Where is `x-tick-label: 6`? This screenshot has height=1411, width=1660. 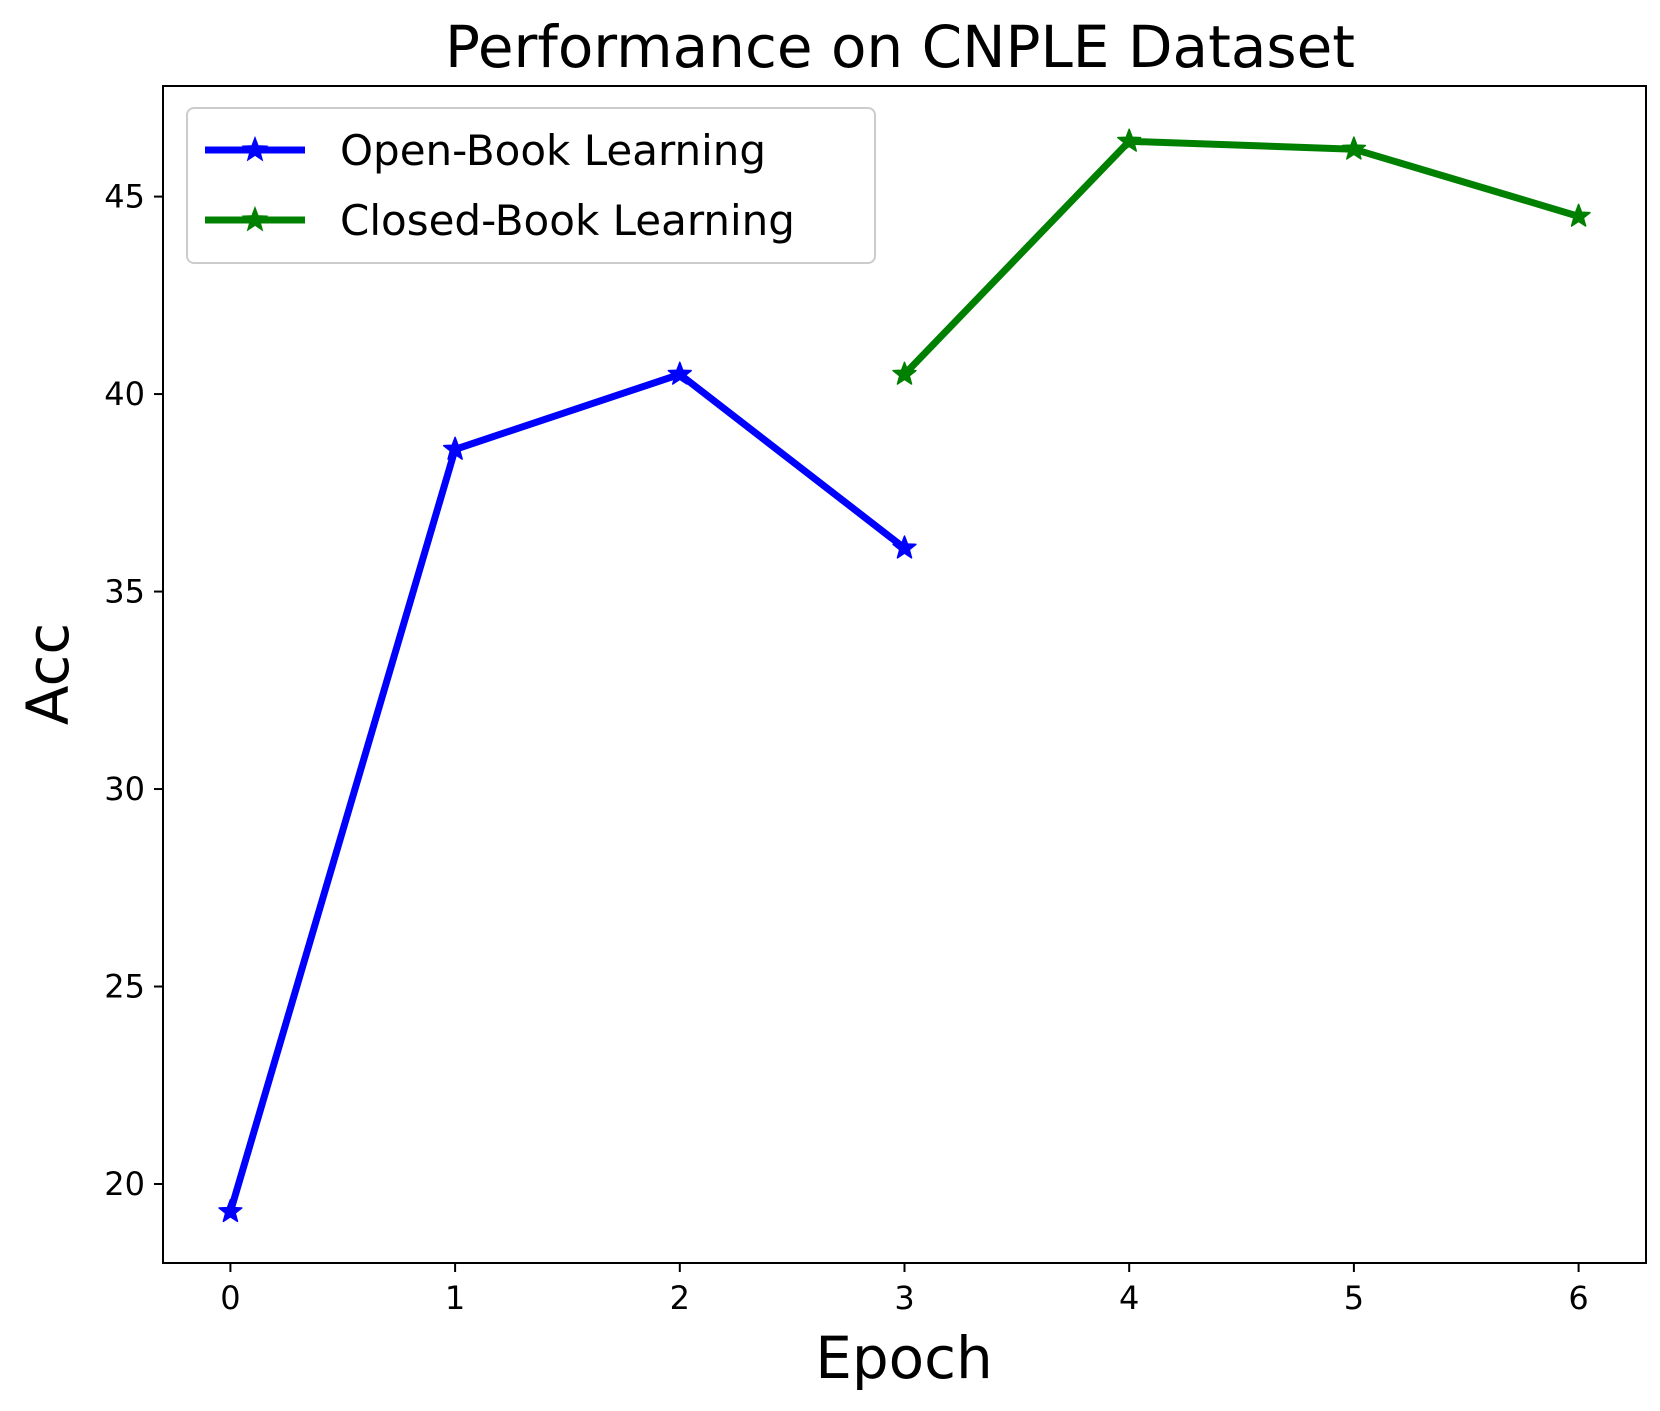 x-tick-label: 6 is located at coordinates (1578, 1298).